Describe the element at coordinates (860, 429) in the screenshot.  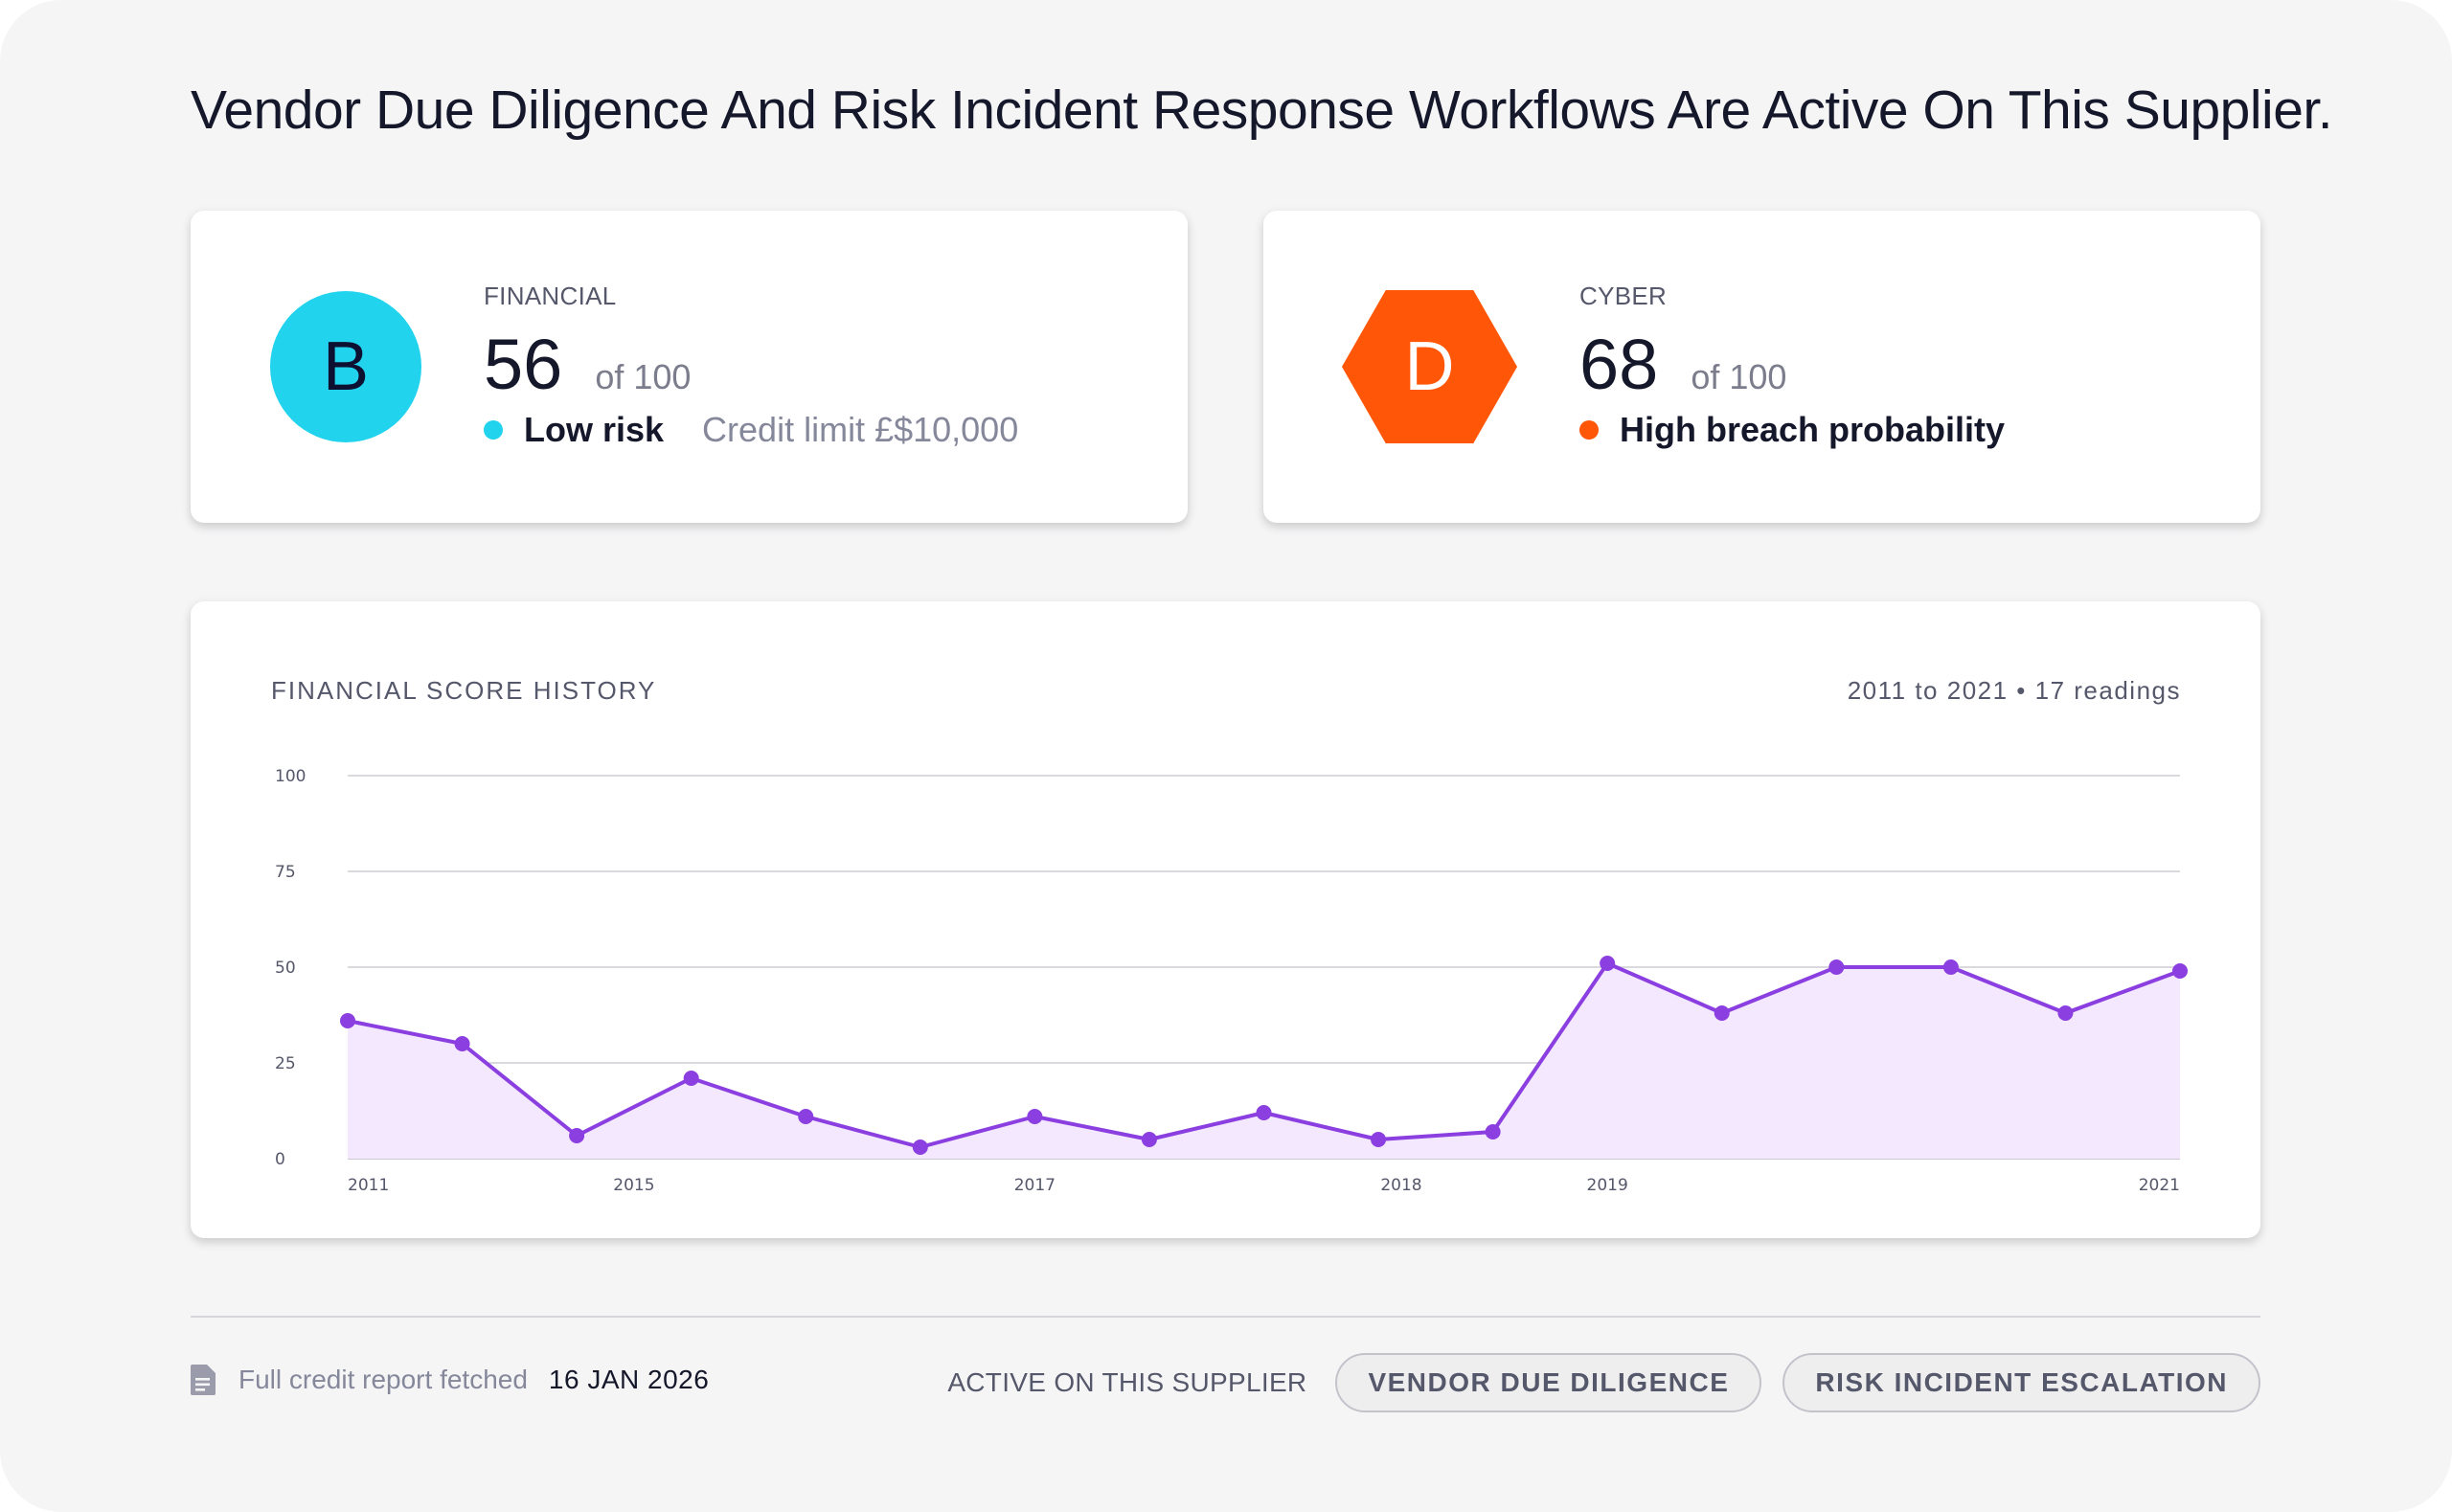
I see `credit-limit: Credit limit £$10,000` at that location.